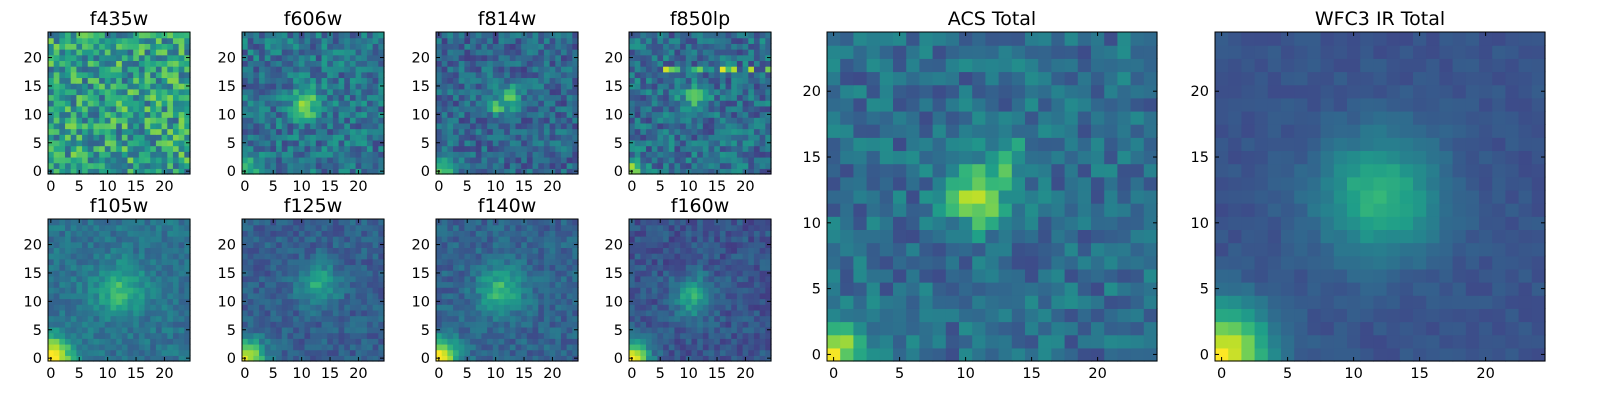 The height and width of the screenshot is (400, 1600). Describe the element at coordinates (421, 115) in the screenshot. I see `y-tick-label: 10` at that location.